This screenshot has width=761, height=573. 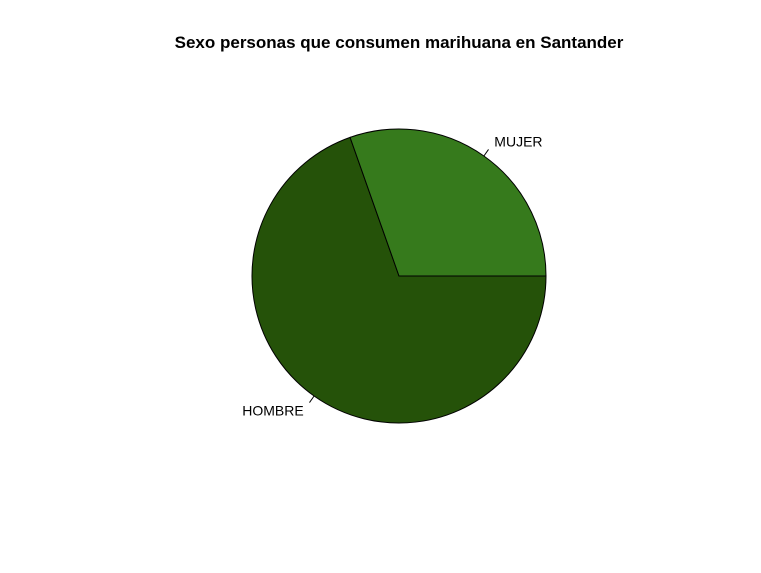 What do you see at coordinates (518, 141) in the screenshot?
I see `slice-label-mujer: MUJER` at bounding box center [518, 141].